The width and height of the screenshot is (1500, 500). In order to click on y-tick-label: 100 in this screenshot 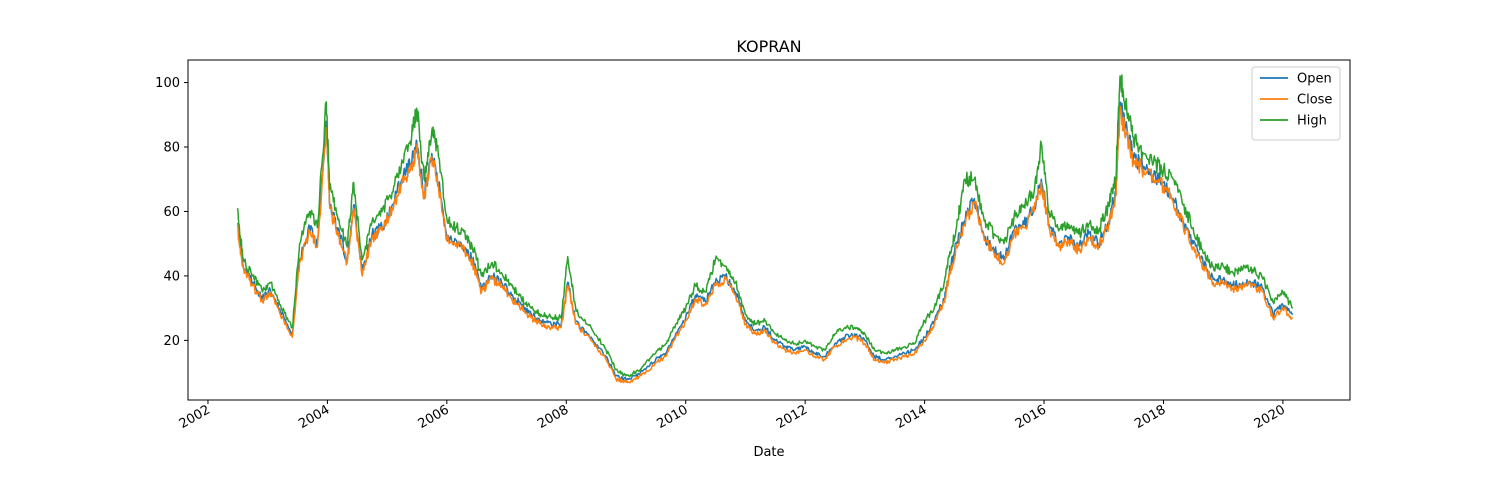, I will do `click(167, 83)`.